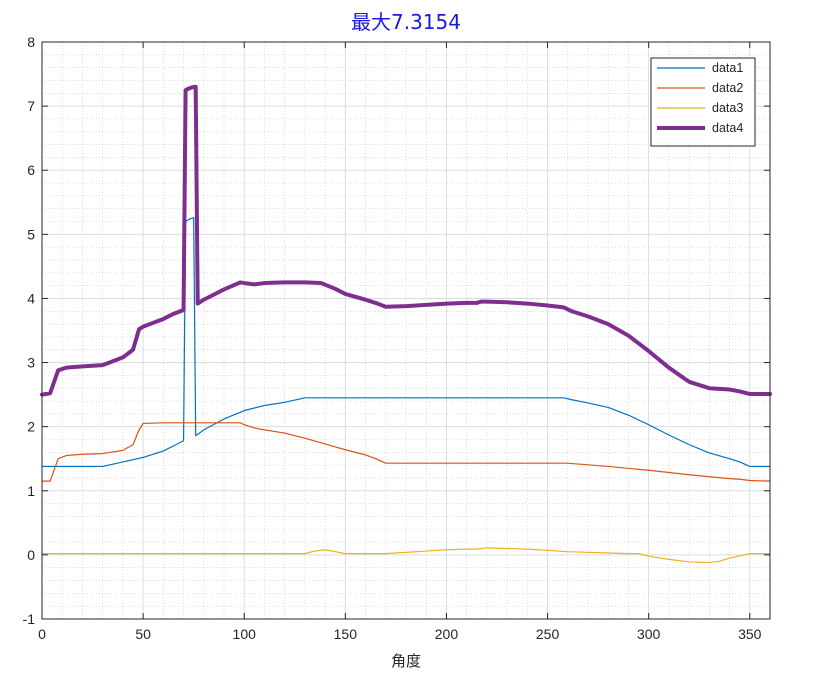 This screenshot has width=815, height=689. I want to click on x-tick-label: 50, so click(143, 634).